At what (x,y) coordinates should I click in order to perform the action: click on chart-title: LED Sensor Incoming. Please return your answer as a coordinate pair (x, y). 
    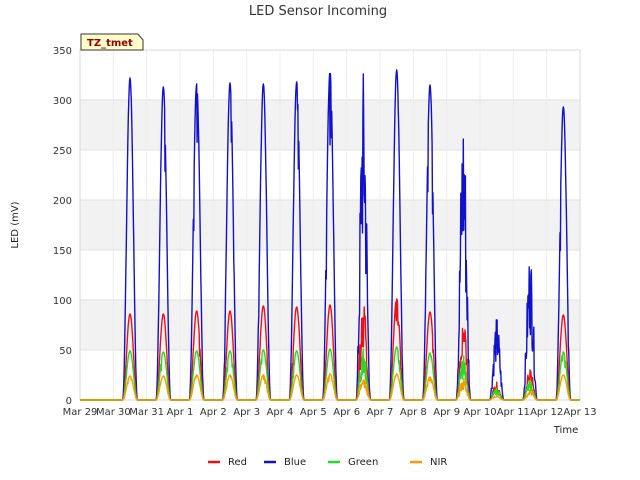
    Looking at the image, I should click on (318, 11).